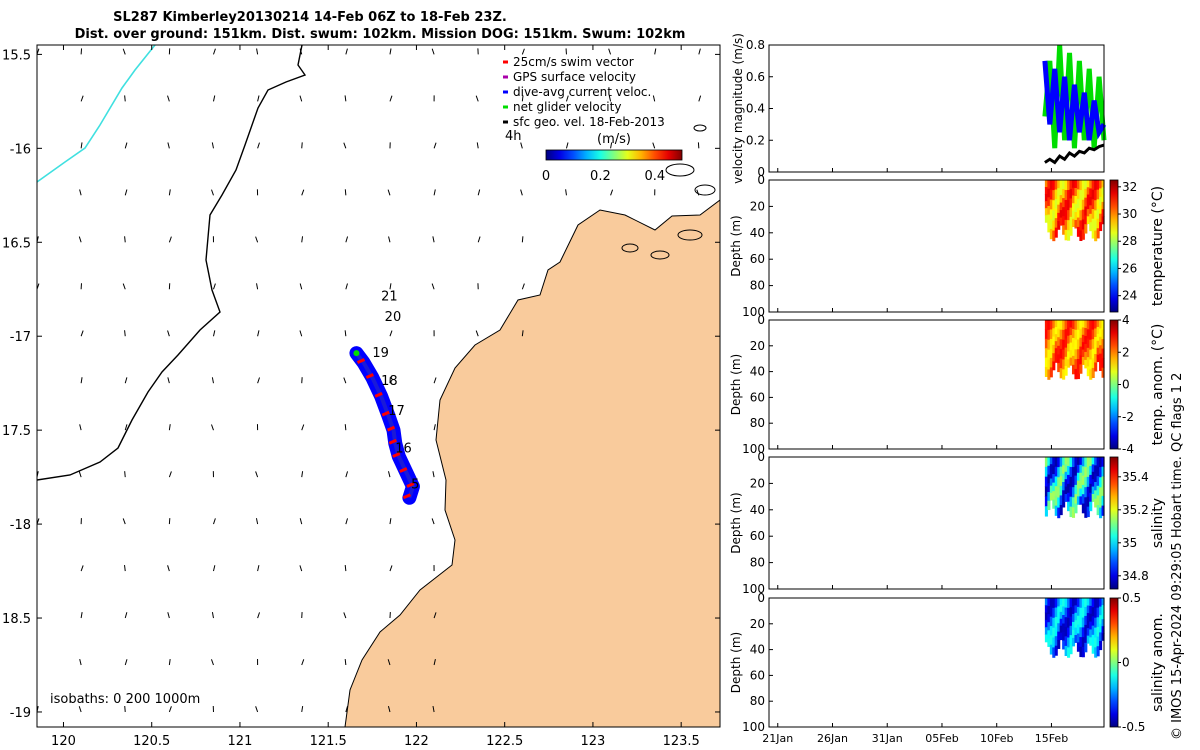 The width and height of the screenshot is (1200, 750). Describe the element at coordinates (96, 114) in the screenshot. I see `isobath-contour` at that location.